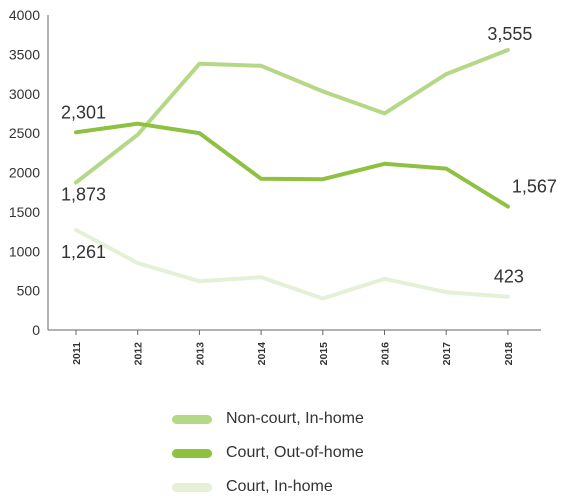  Describe the element at coordinates (509, 354) in the screenshot. I see `x-tick-label: 2018` at that location.